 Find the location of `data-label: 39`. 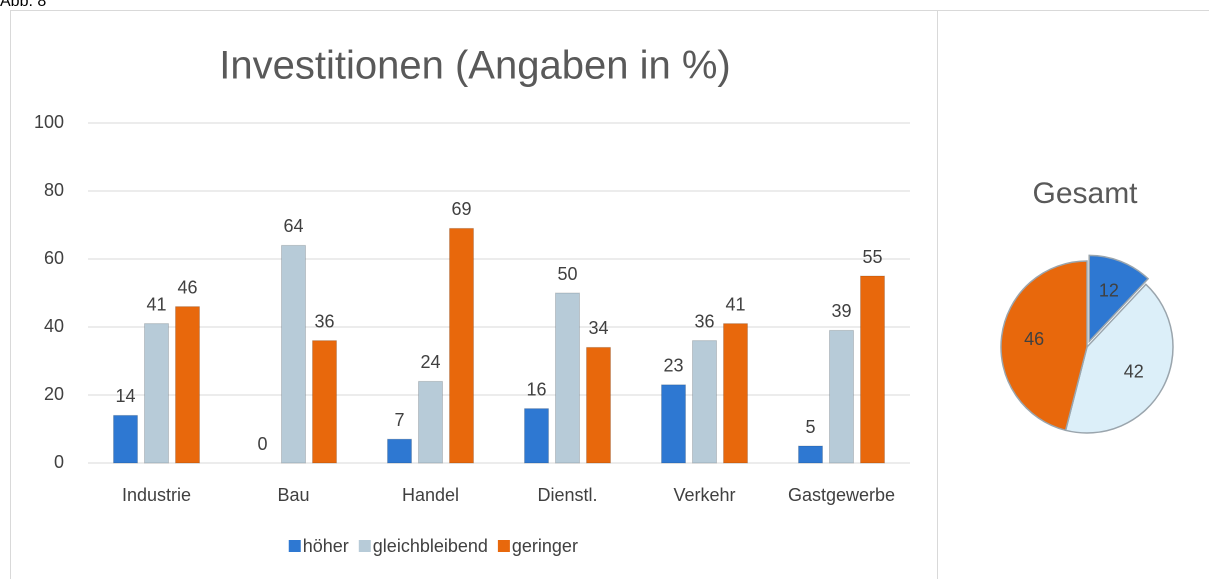

data-label: 39 is located at coordinates (841, 311).